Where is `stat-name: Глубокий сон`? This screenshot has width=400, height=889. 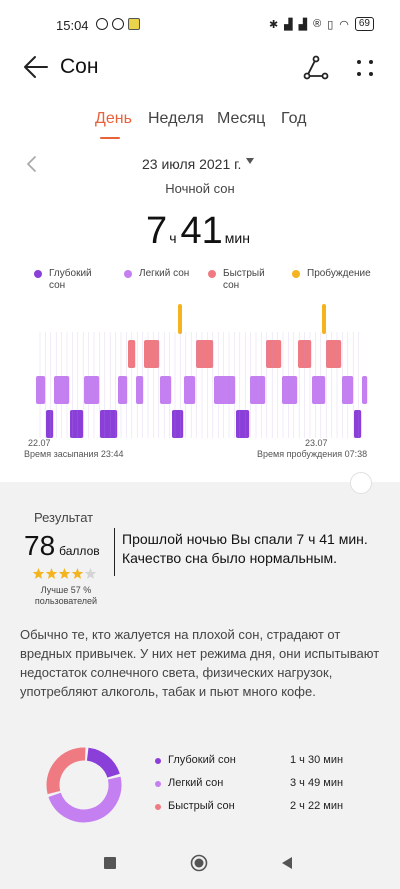
stat-name: Глубокий сон is located at coordinates (202, 760).